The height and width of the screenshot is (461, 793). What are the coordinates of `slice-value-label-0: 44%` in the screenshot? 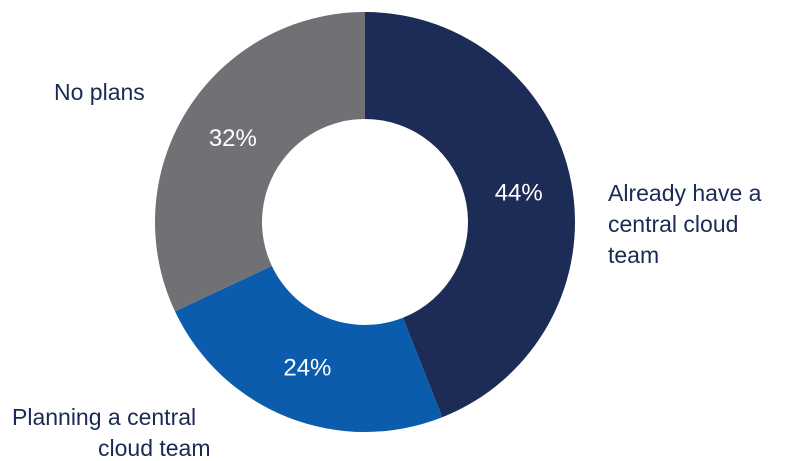 It's located at (519, 193).